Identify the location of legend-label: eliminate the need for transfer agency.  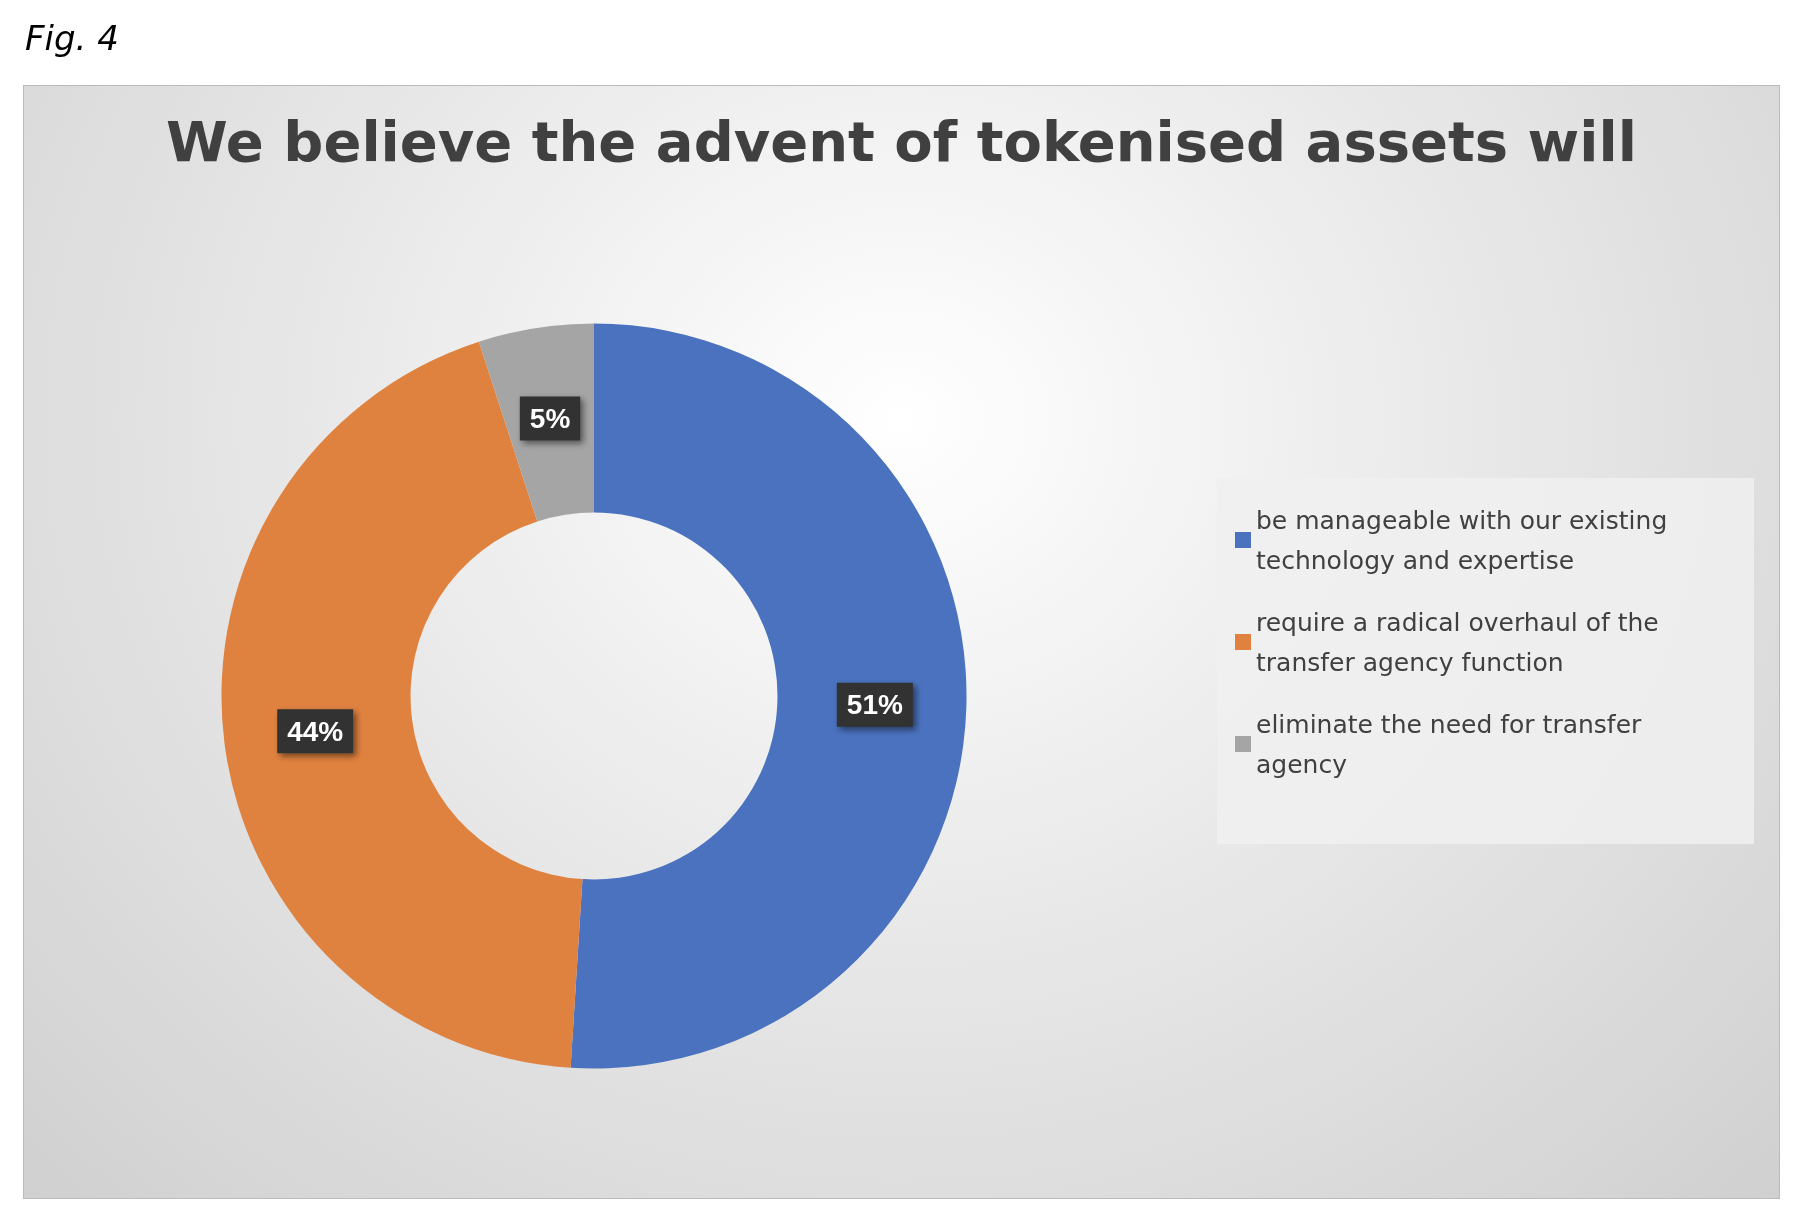
(1453, 744).